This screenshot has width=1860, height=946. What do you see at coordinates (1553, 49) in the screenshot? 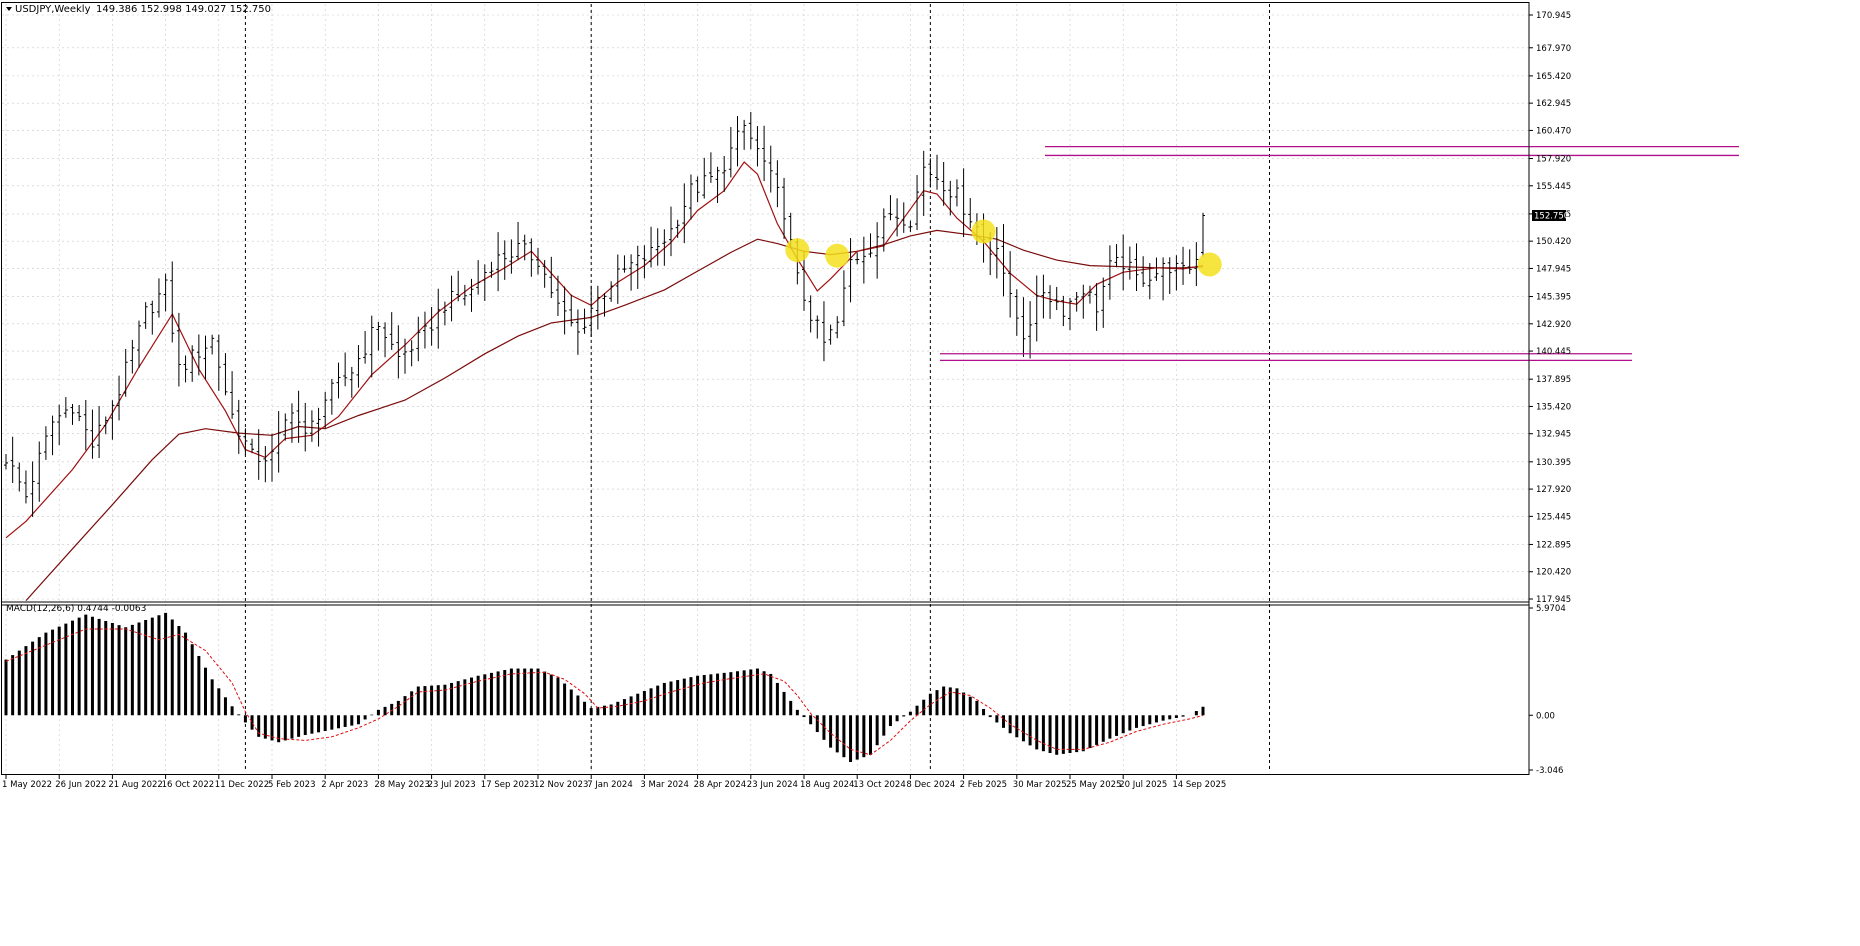
I see `price-tick-label: 167.970` at bounding box center [1553, 49].